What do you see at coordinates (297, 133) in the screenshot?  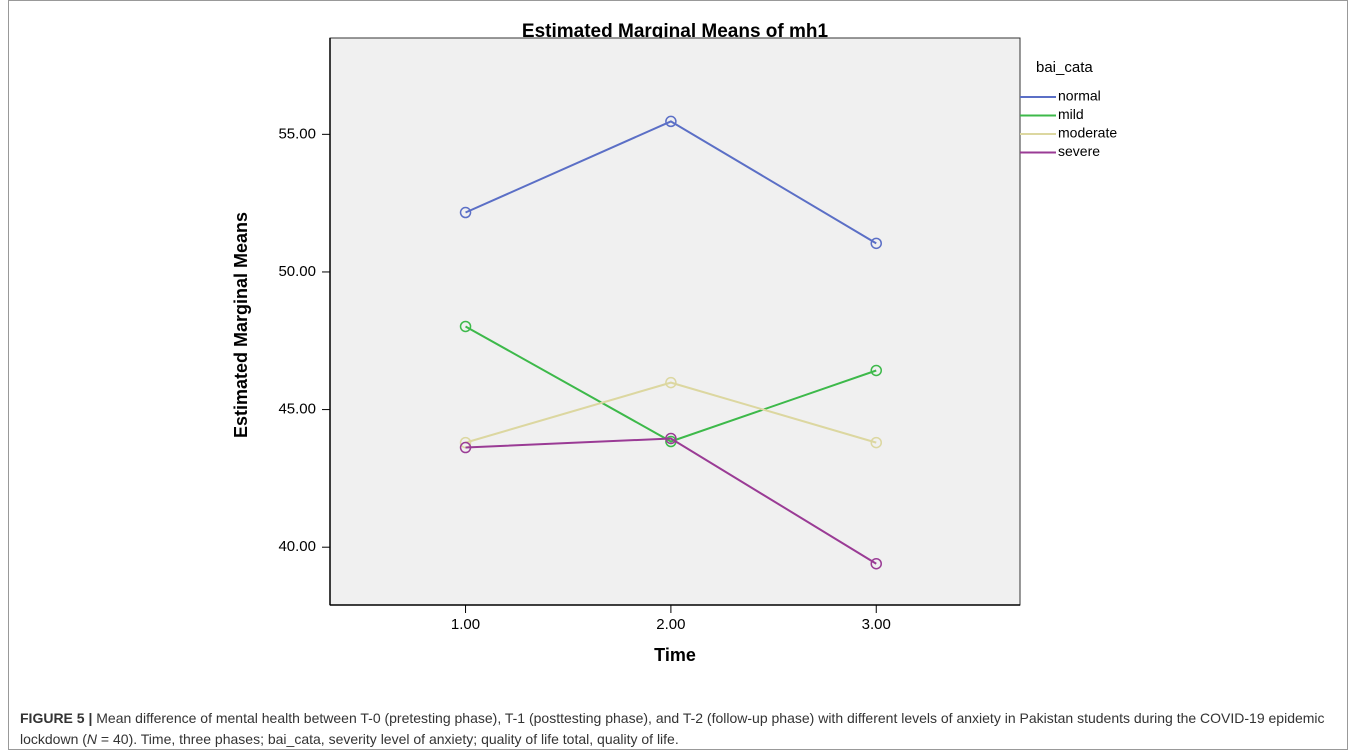 I see `y-tick-label: 55.00` at bounding box center [297, 133].